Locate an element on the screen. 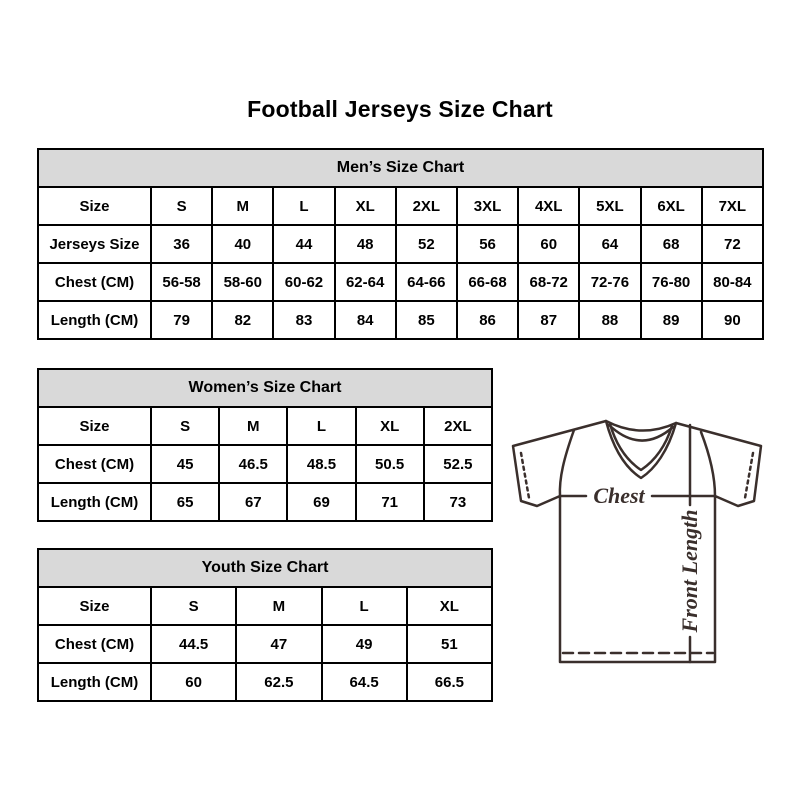  mens-table-title: Men’s Size Chart is located at coordinates (400, 168).